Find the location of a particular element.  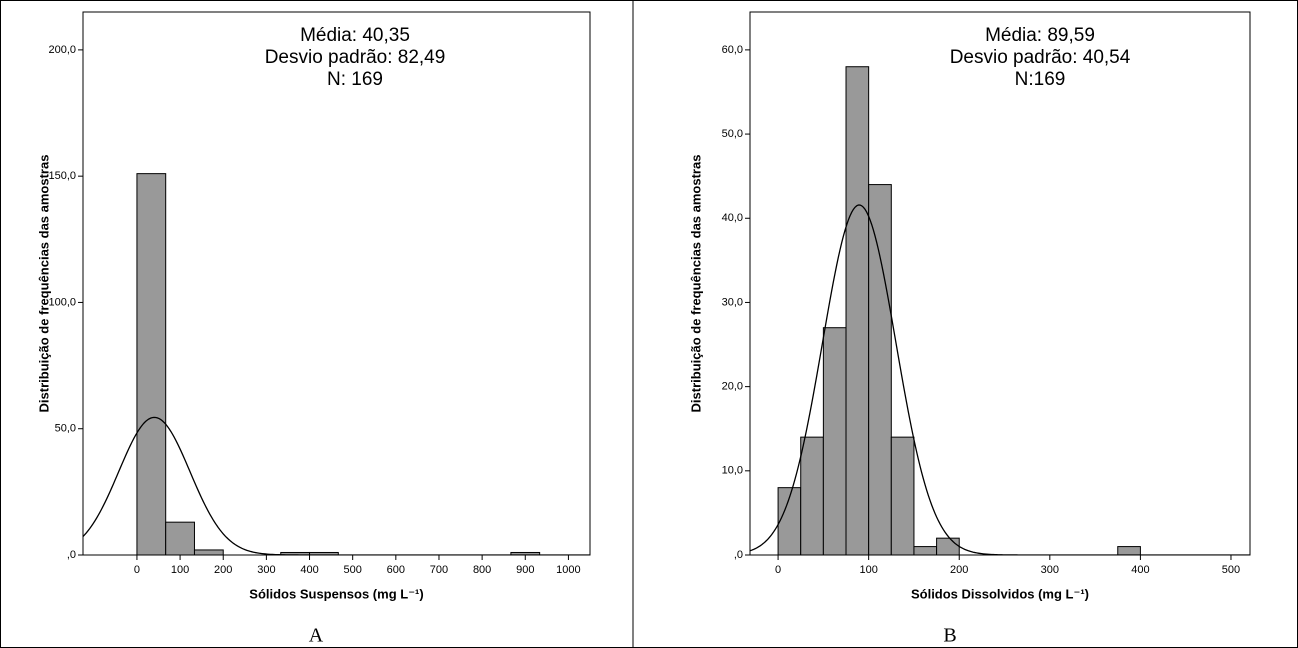

x-axis-title: Sólidos Dissolvidos (mg L⁻¹) is located at coordinates (1000, 593).